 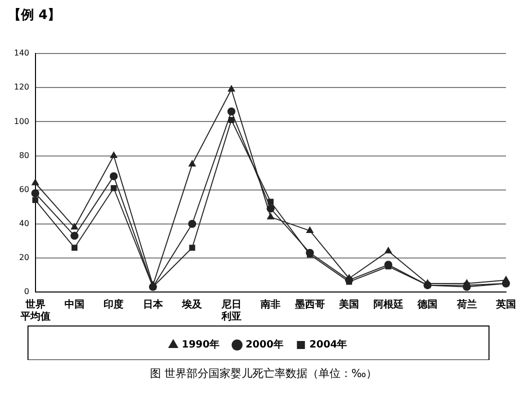 What do you see at coordinates (427, 304) in the screenshot?
I see `x-tick-label: 德国` at bounding box center [427, 304].